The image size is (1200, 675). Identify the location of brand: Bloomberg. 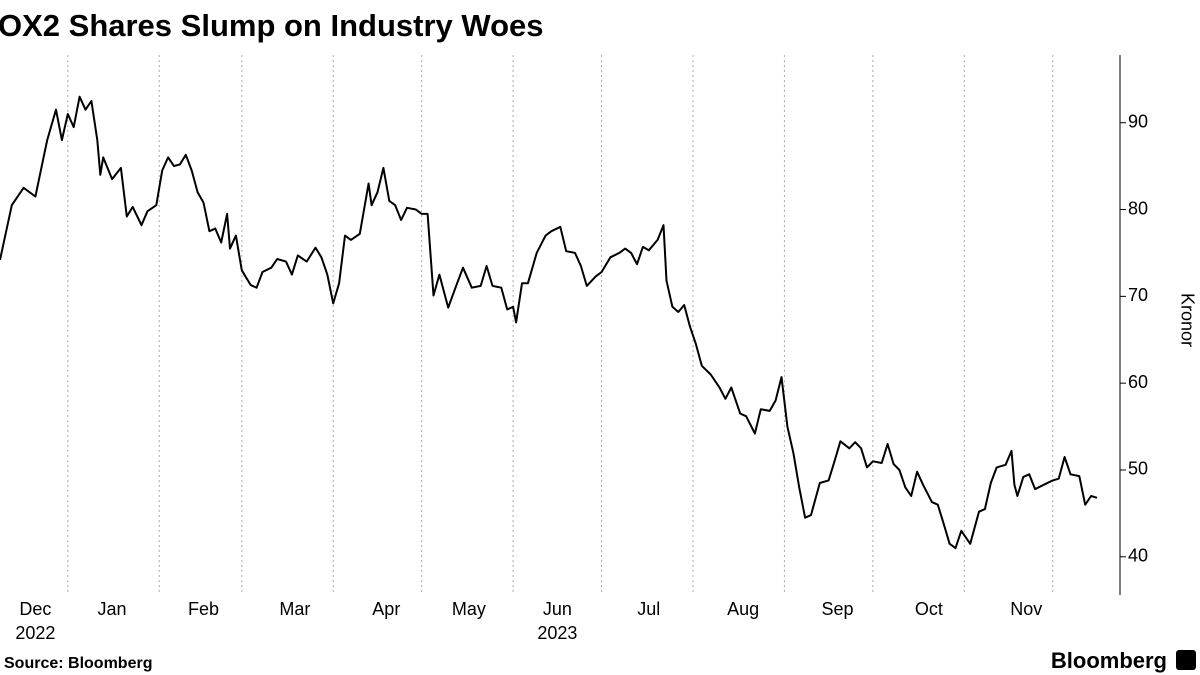
(1109, 660).